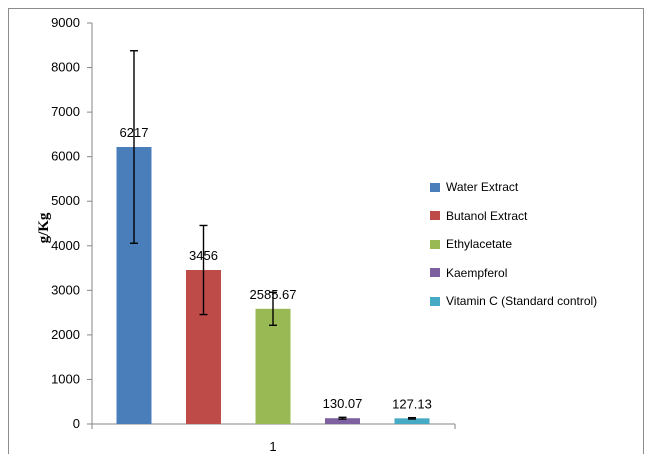 The height and width of the screenshot is (457, 646). What do you see at coordinates (65, 200) in the screenshot?
I see `y-tick-label: 5000` at bounding box center [65, 200].